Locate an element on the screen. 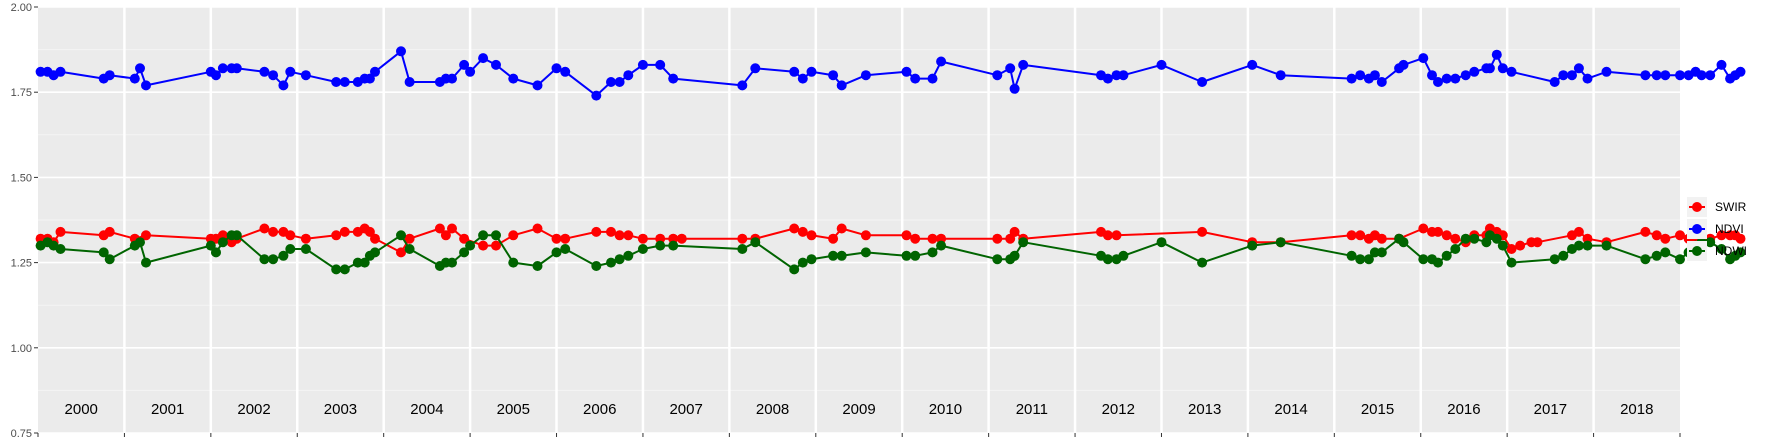  x-axis is located at coordinates (859, 435).